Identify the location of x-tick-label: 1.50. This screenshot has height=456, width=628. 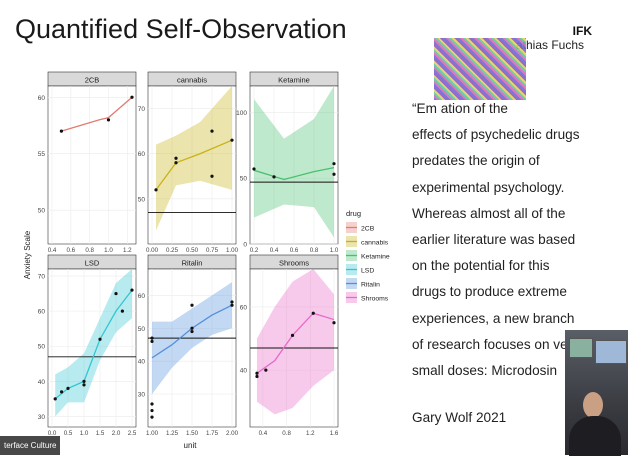
(192, 433).